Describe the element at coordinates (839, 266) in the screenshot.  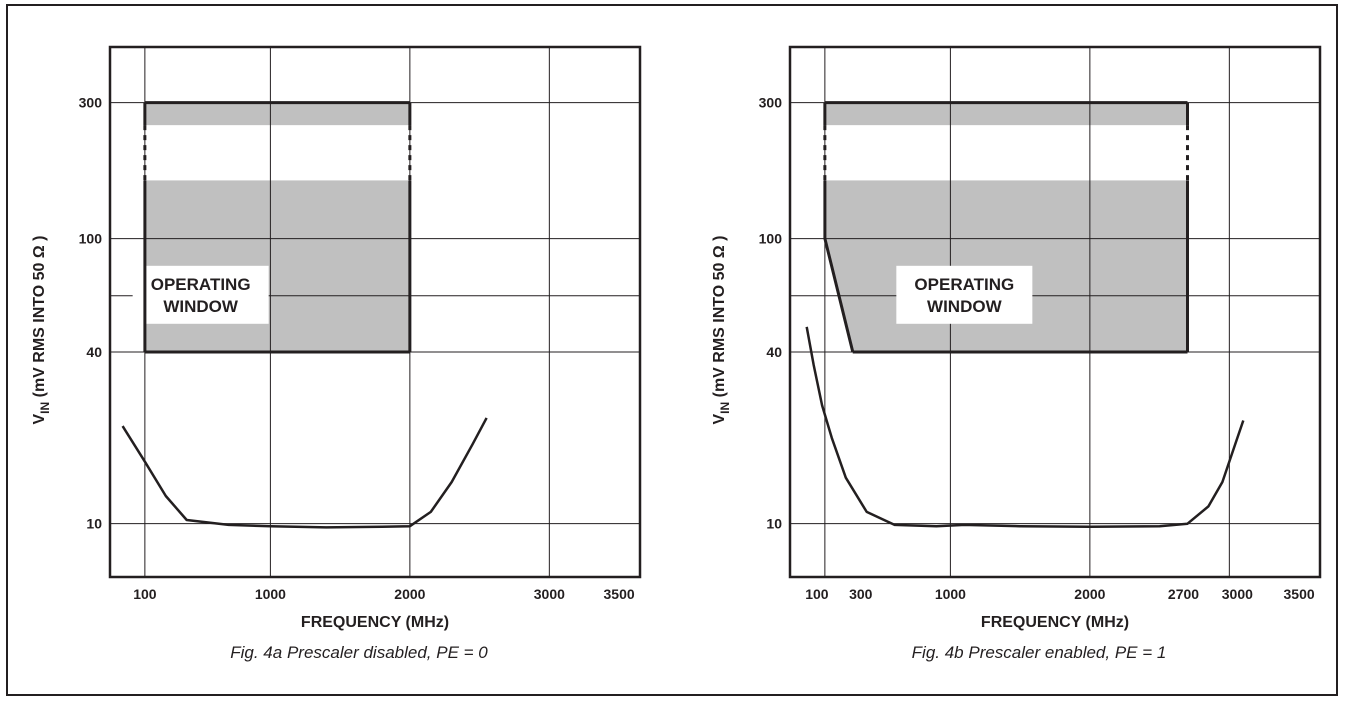
I see `window-left-edge-lower` at that location.